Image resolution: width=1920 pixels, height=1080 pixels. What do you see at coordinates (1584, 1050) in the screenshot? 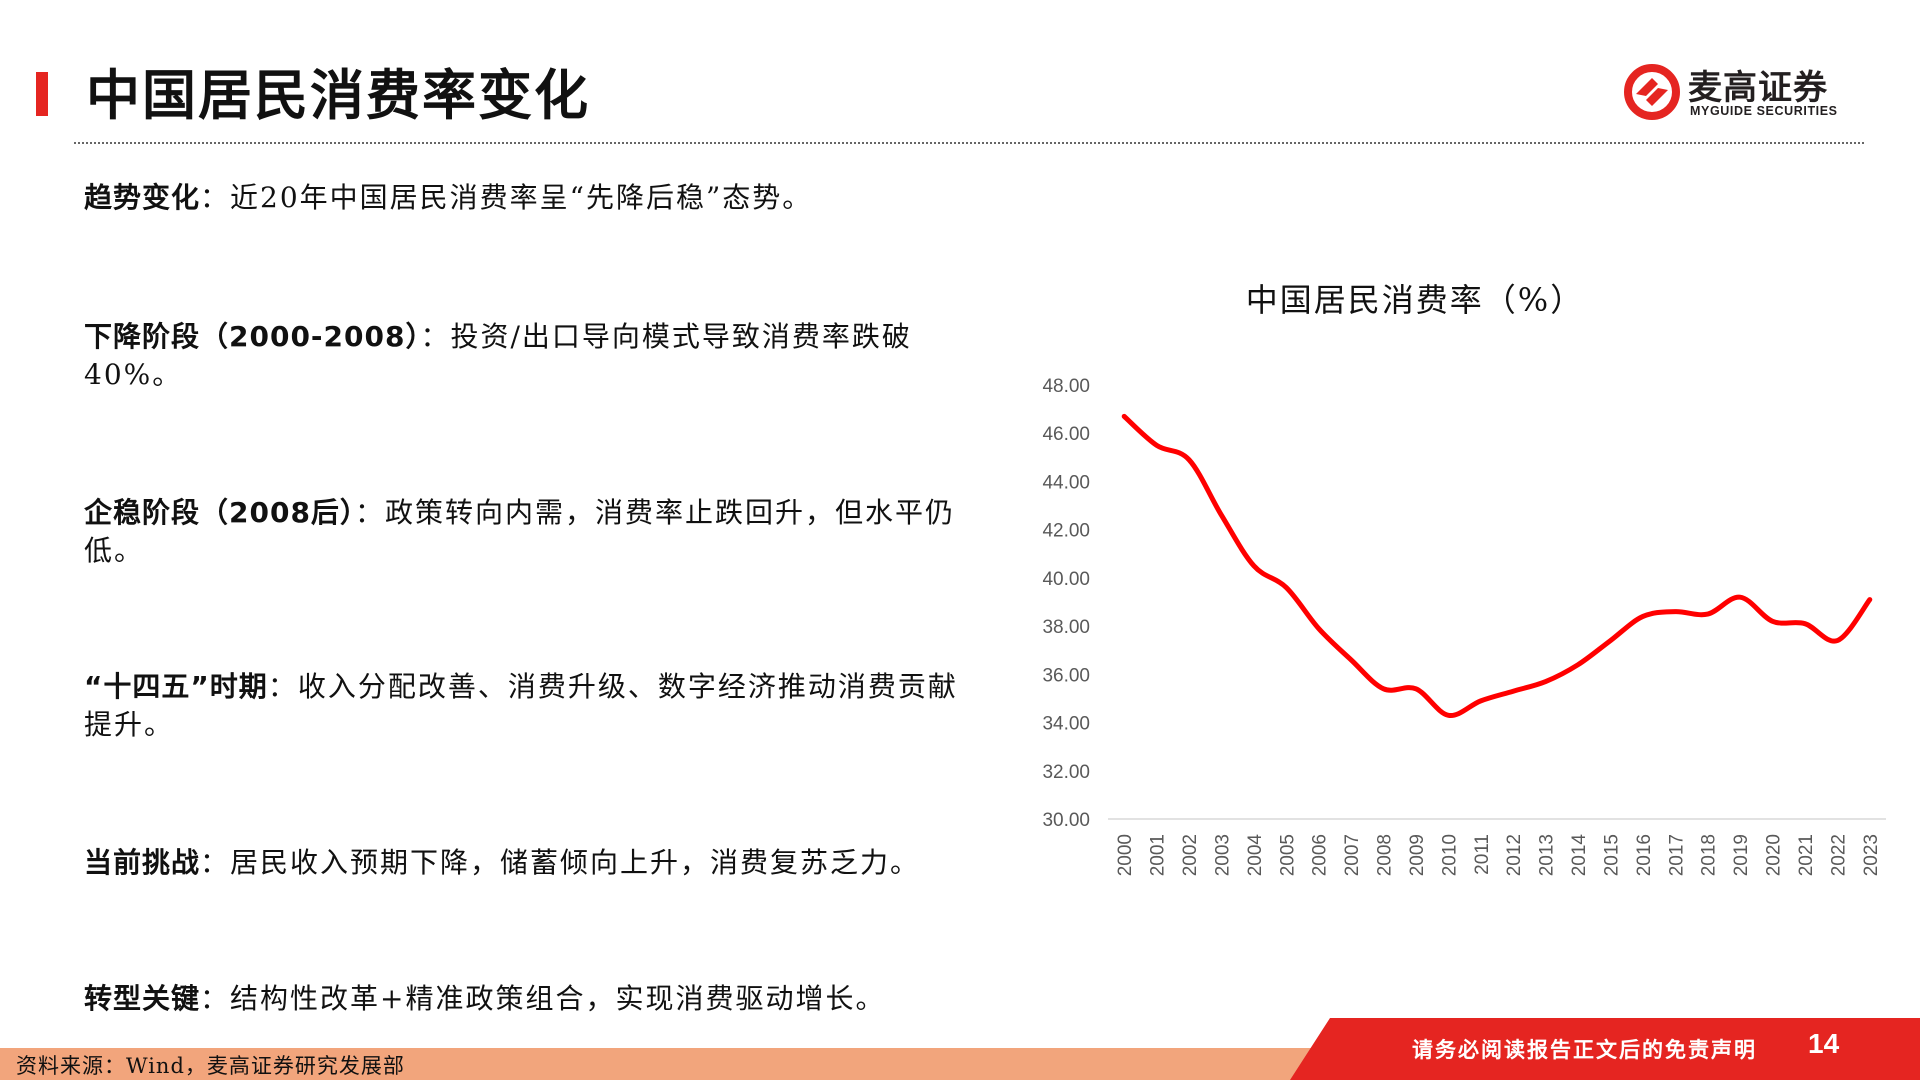
I see `disclaimer-text: 请务必阅读报告正文后的免责声明` at bounding box center [1584, 1050].